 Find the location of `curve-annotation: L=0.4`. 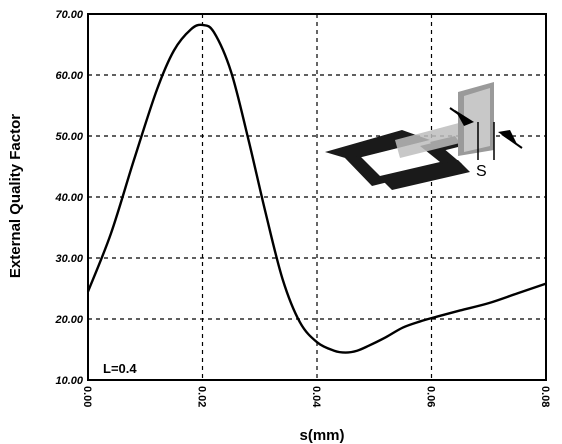

curve-annotation: L=0.4 is located at coordinates (120, 368).